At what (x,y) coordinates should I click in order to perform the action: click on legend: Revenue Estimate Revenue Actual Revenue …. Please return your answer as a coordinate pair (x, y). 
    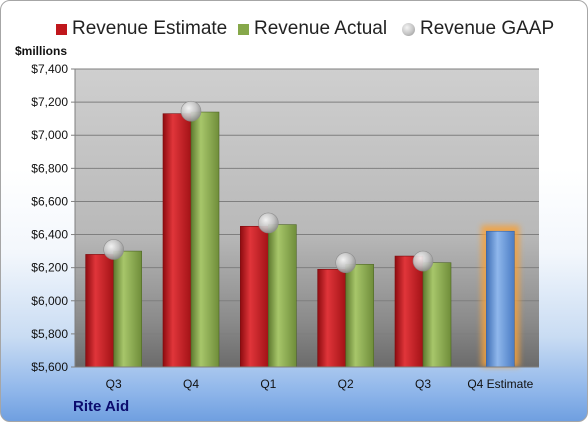
    Looking at the image, I should click on (294, 29).